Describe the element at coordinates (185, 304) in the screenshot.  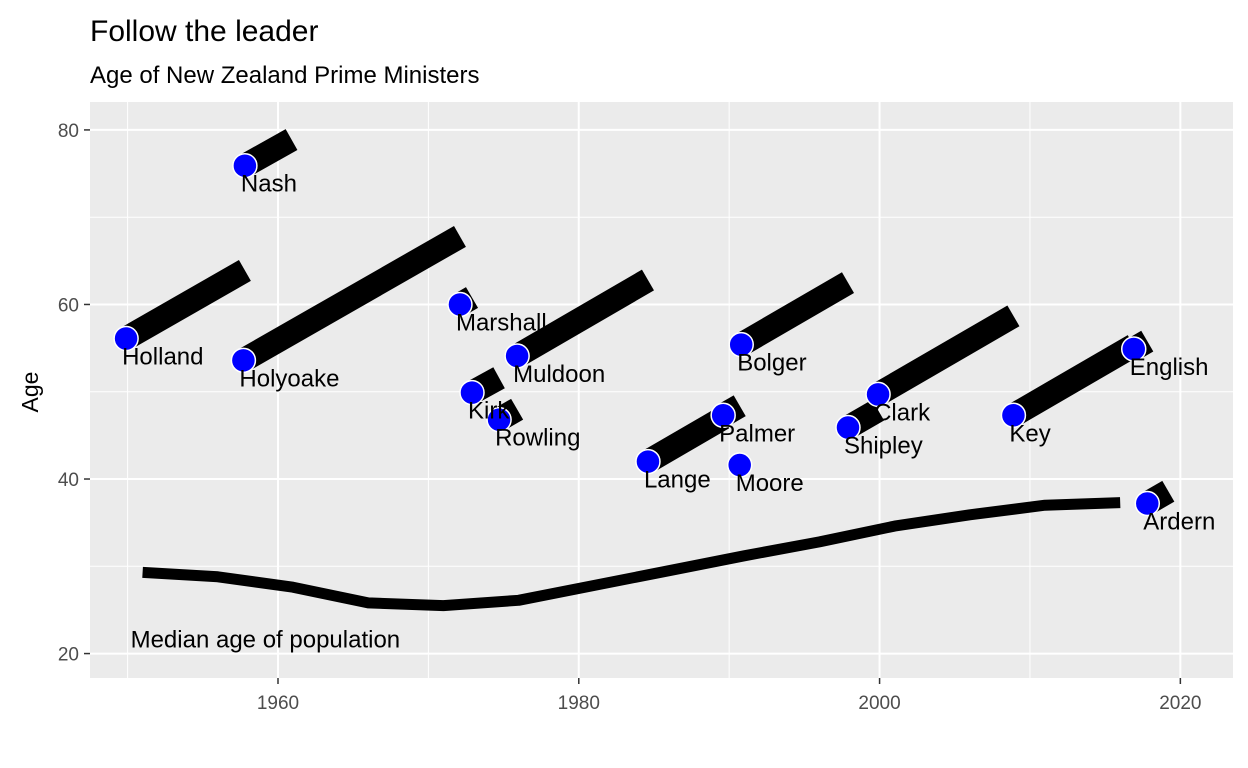
I see `tenure-segment-holland` at that location.